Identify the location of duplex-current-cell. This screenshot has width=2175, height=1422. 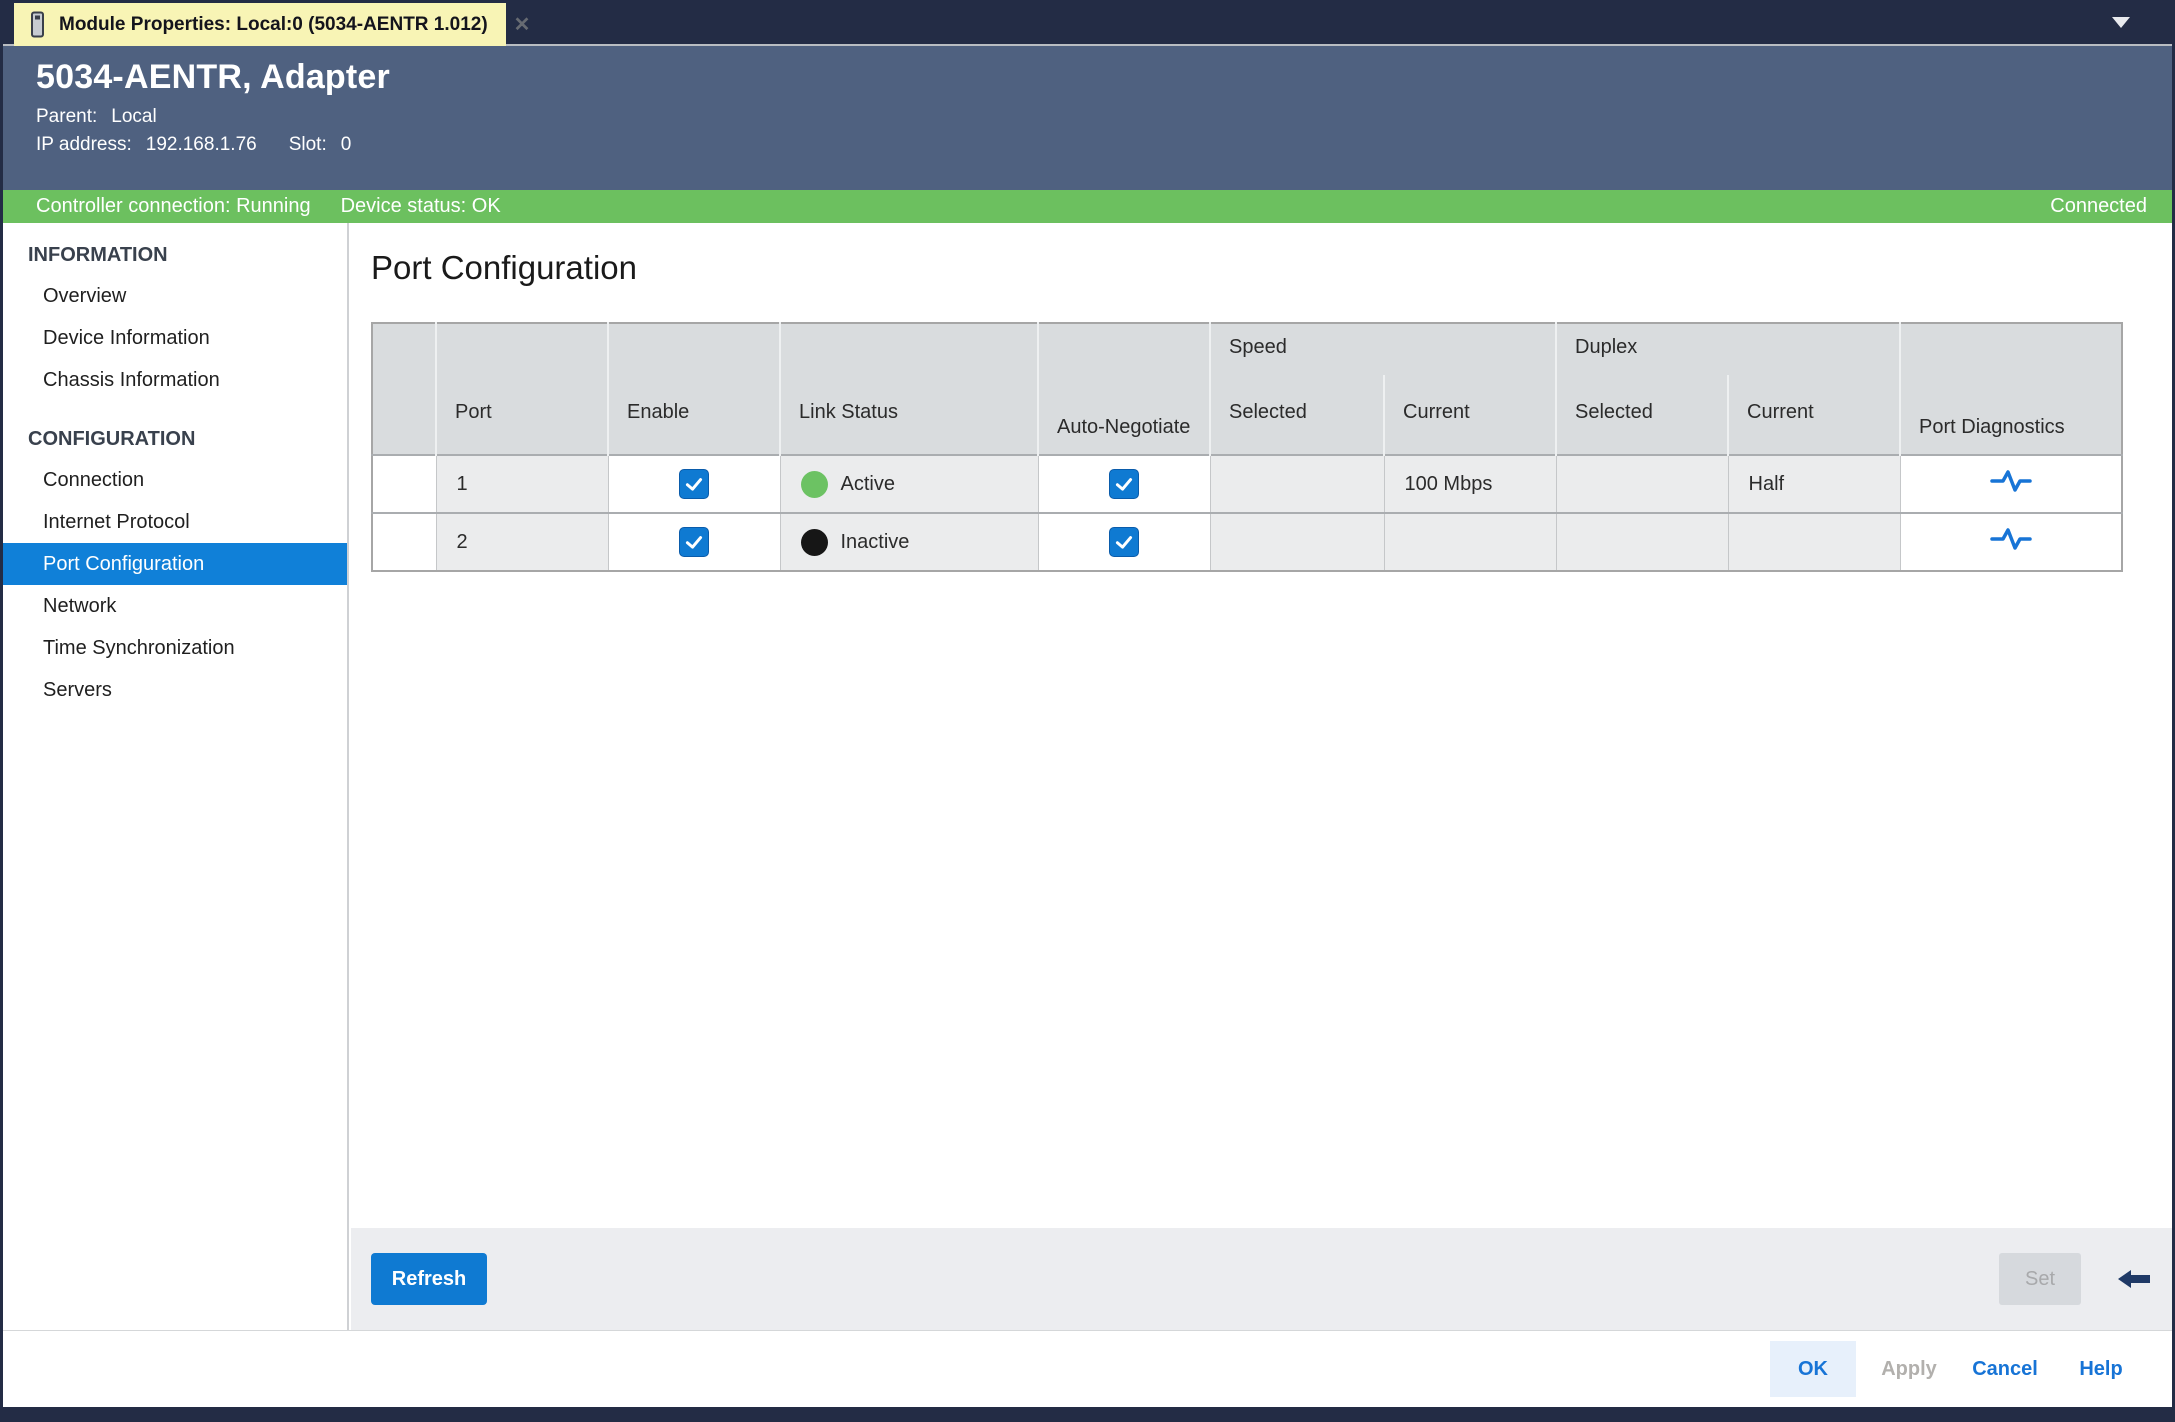
(1814, 541).